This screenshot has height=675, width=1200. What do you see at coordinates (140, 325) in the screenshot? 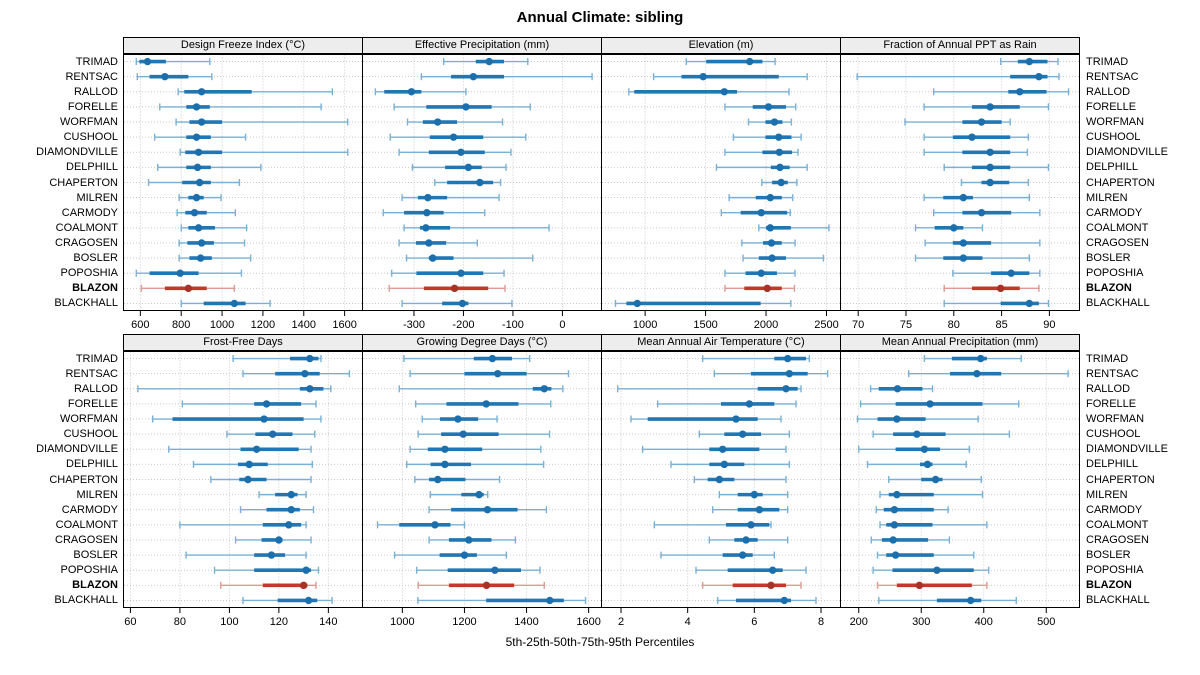
I see `x-tick-label: 600` at bounding box center [140, 325].